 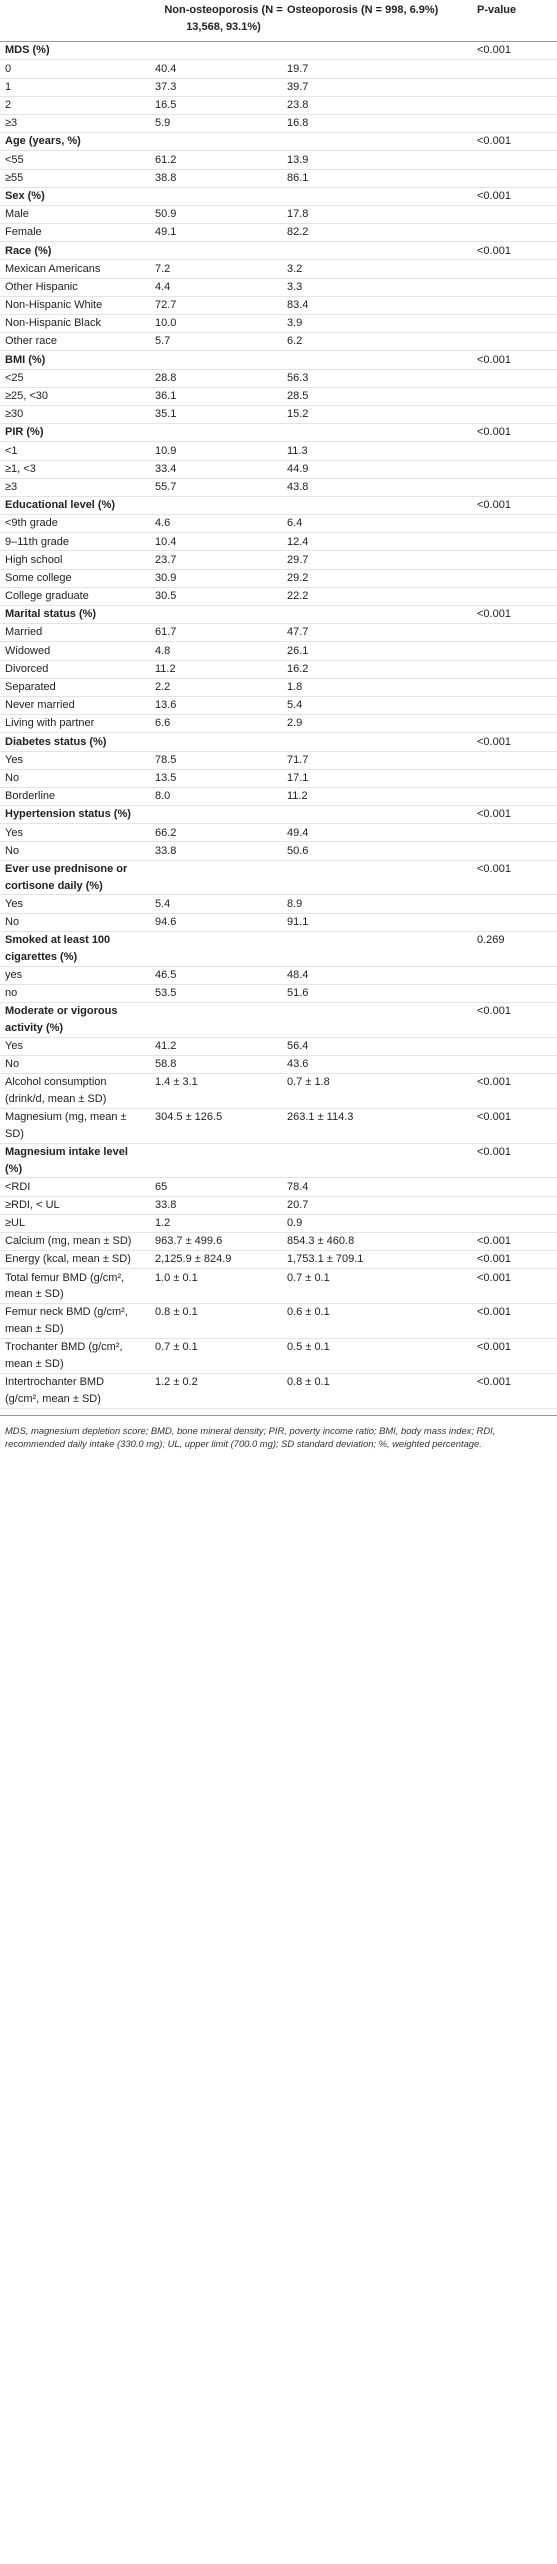 I want to click on table-cell: Non-Hispanic White, so click(x=75, y=306).